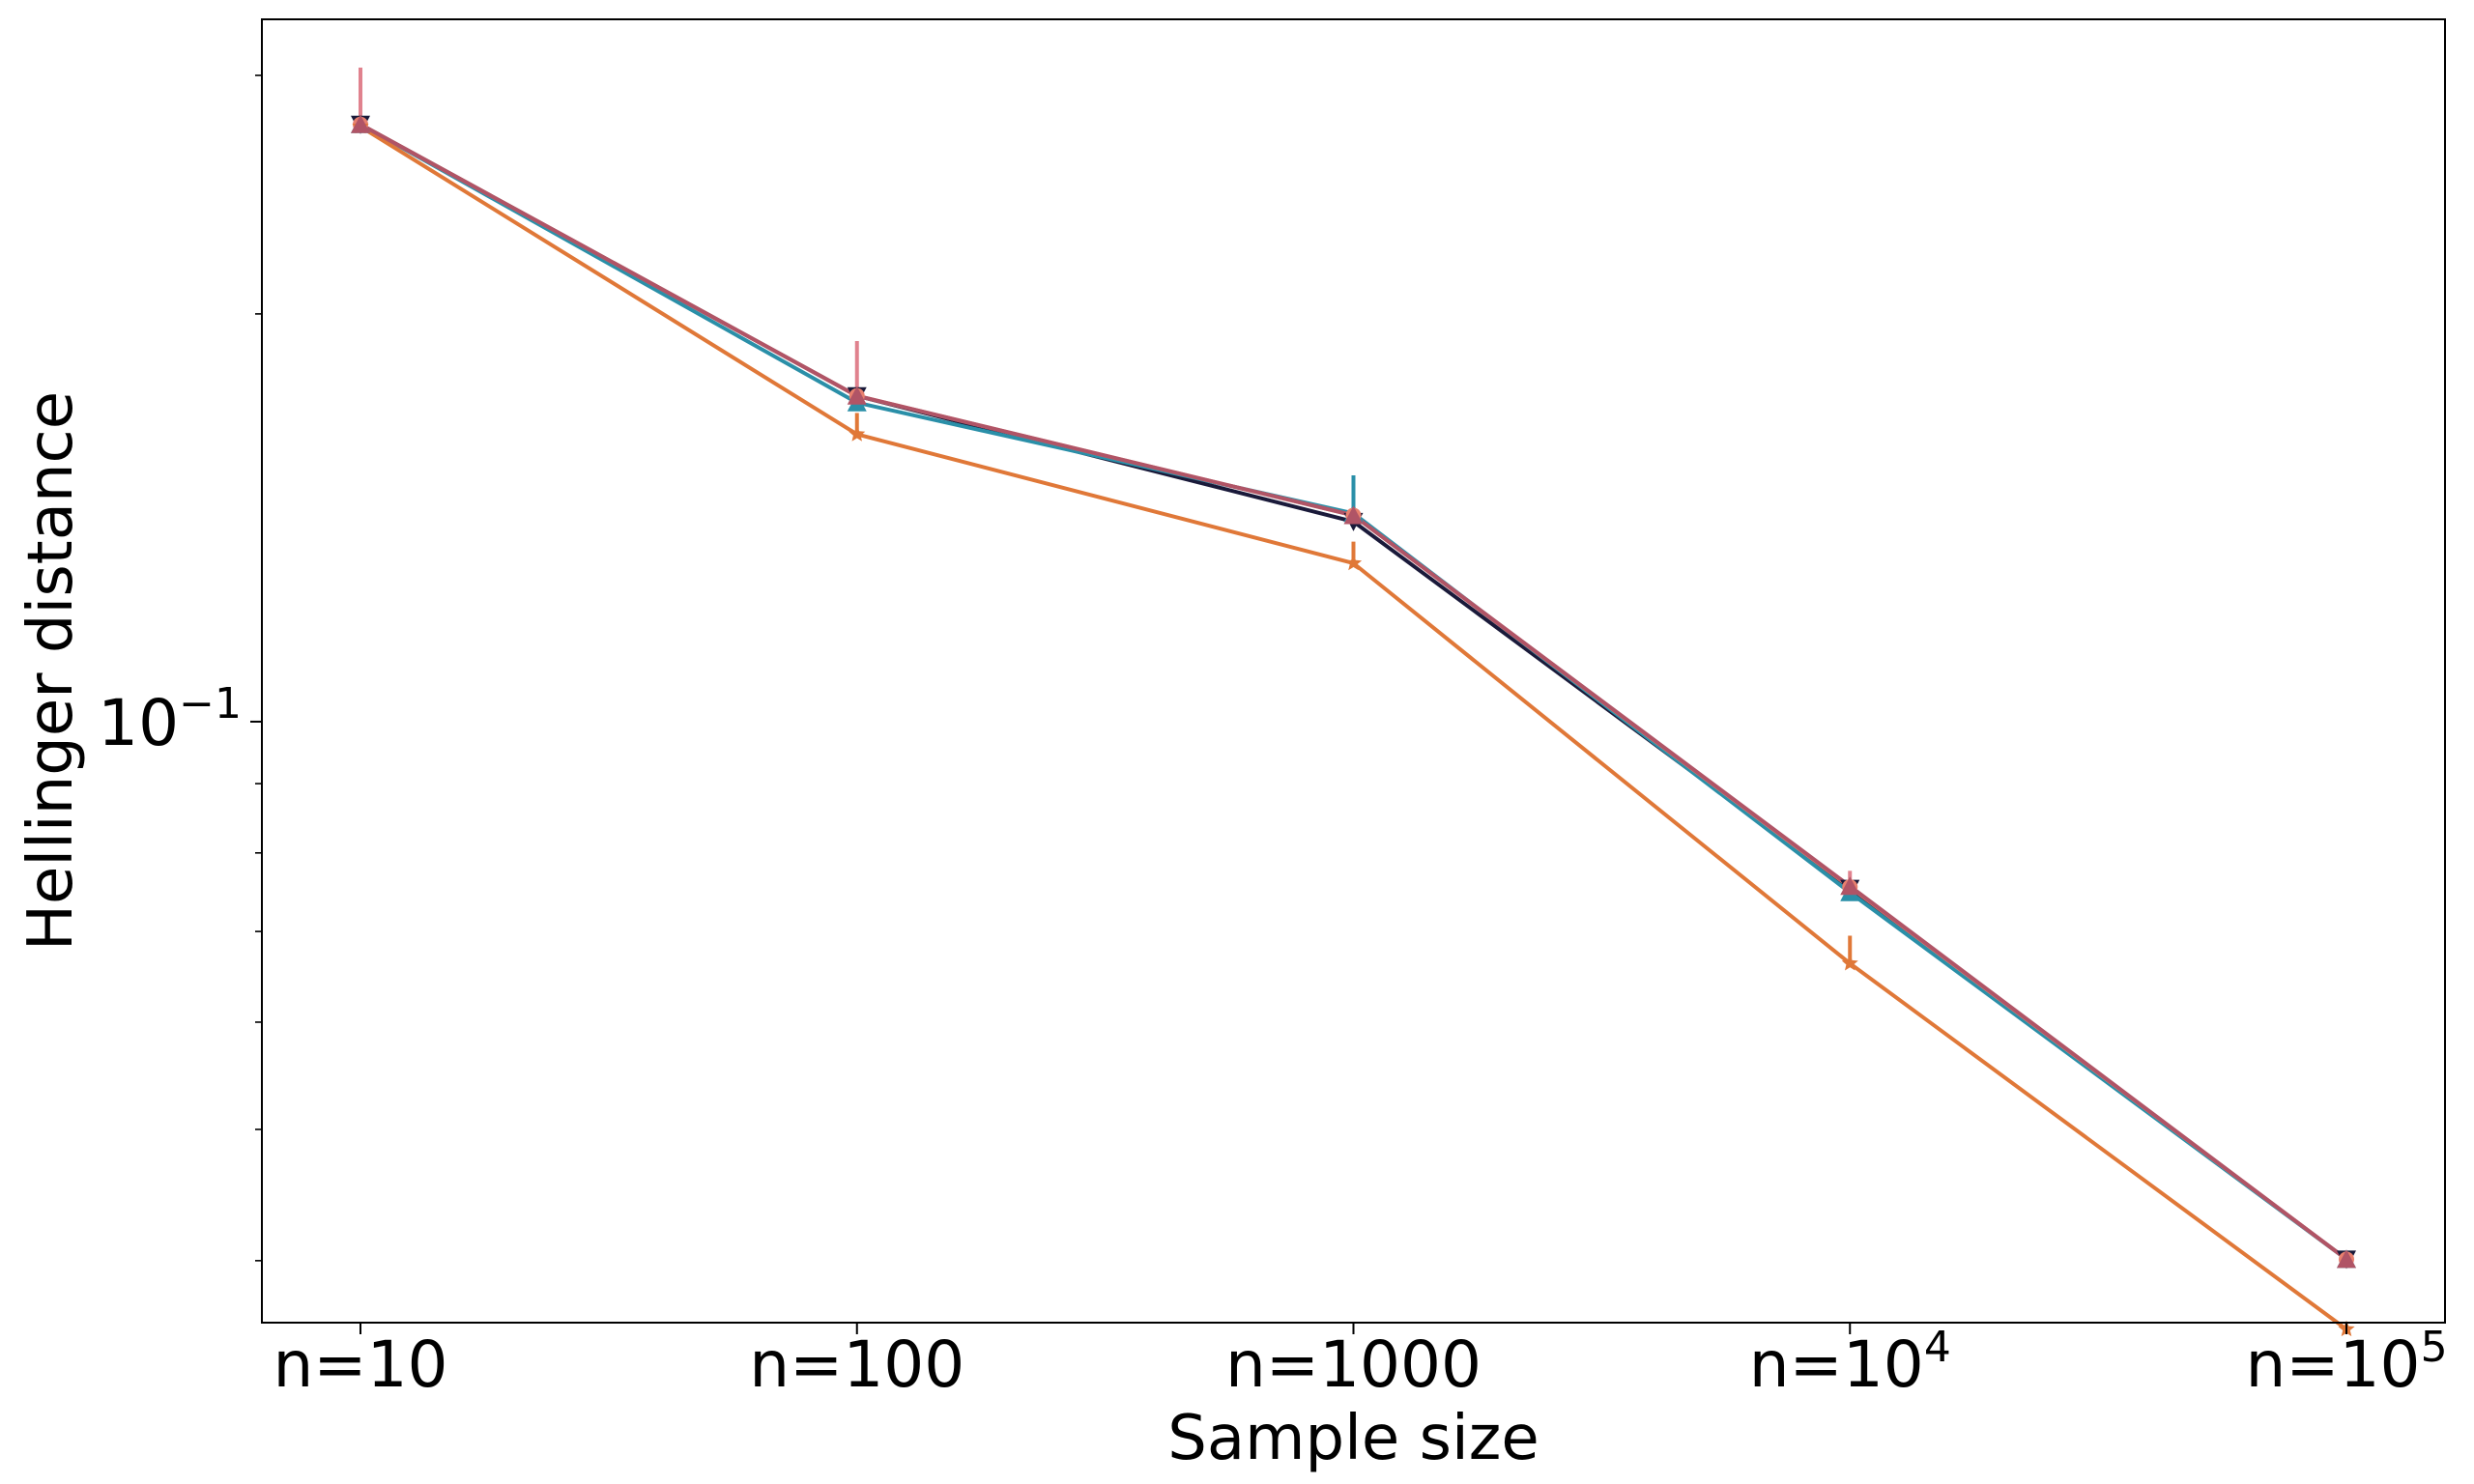 This screenshot has width=2474, height=1484. I want to click on y-axis-title: Hellinger distance, so click(51, 671).